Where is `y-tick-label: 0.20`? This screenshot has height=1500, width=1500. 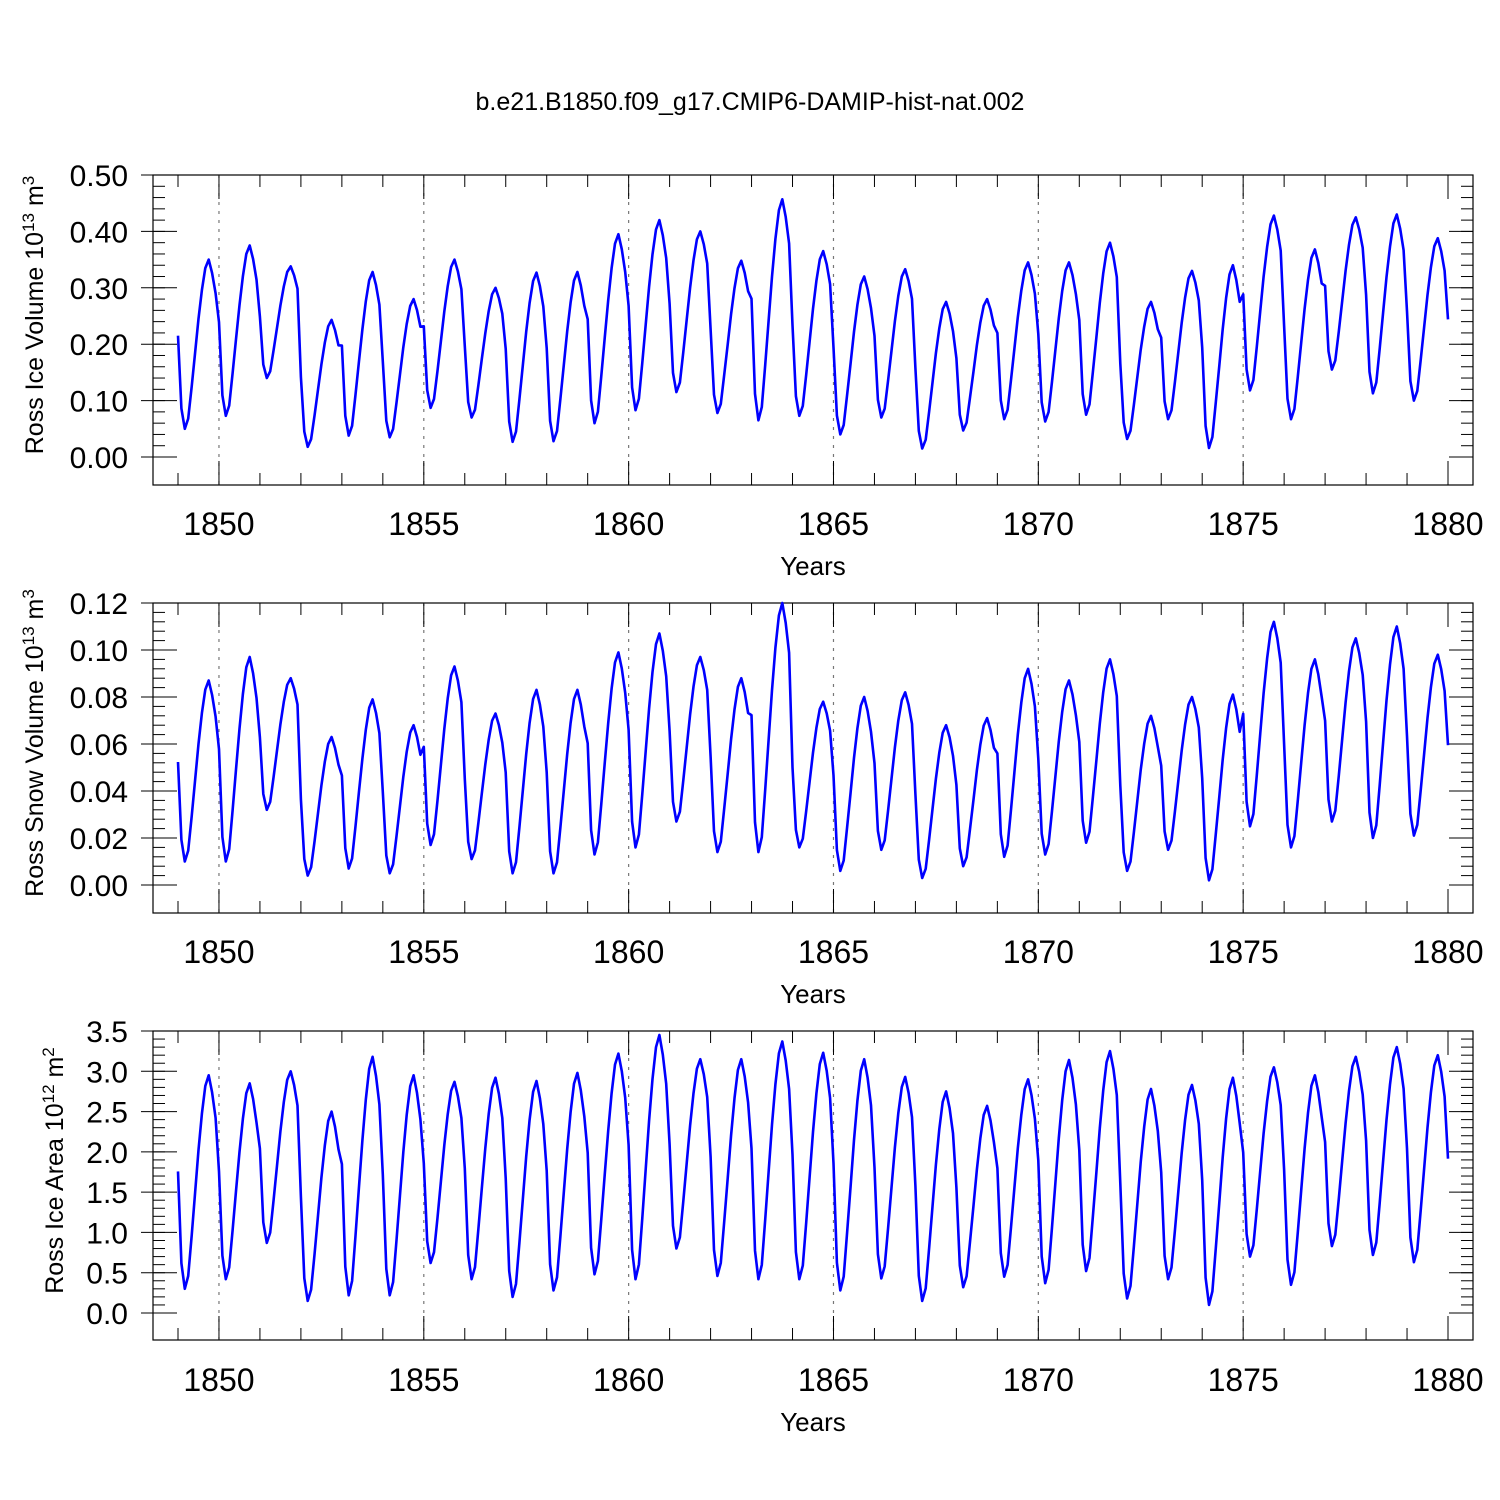 y-tick-label: 0.20 is located at coordinates (99, 345).